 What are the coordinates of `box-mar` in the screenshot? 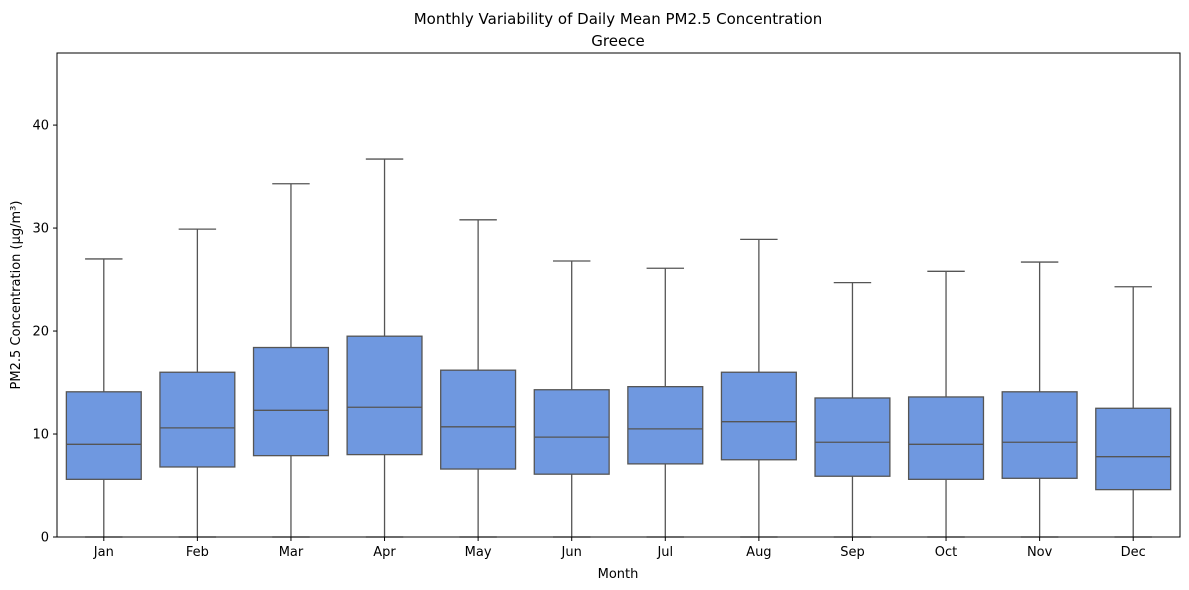 It's located at (291, 360).